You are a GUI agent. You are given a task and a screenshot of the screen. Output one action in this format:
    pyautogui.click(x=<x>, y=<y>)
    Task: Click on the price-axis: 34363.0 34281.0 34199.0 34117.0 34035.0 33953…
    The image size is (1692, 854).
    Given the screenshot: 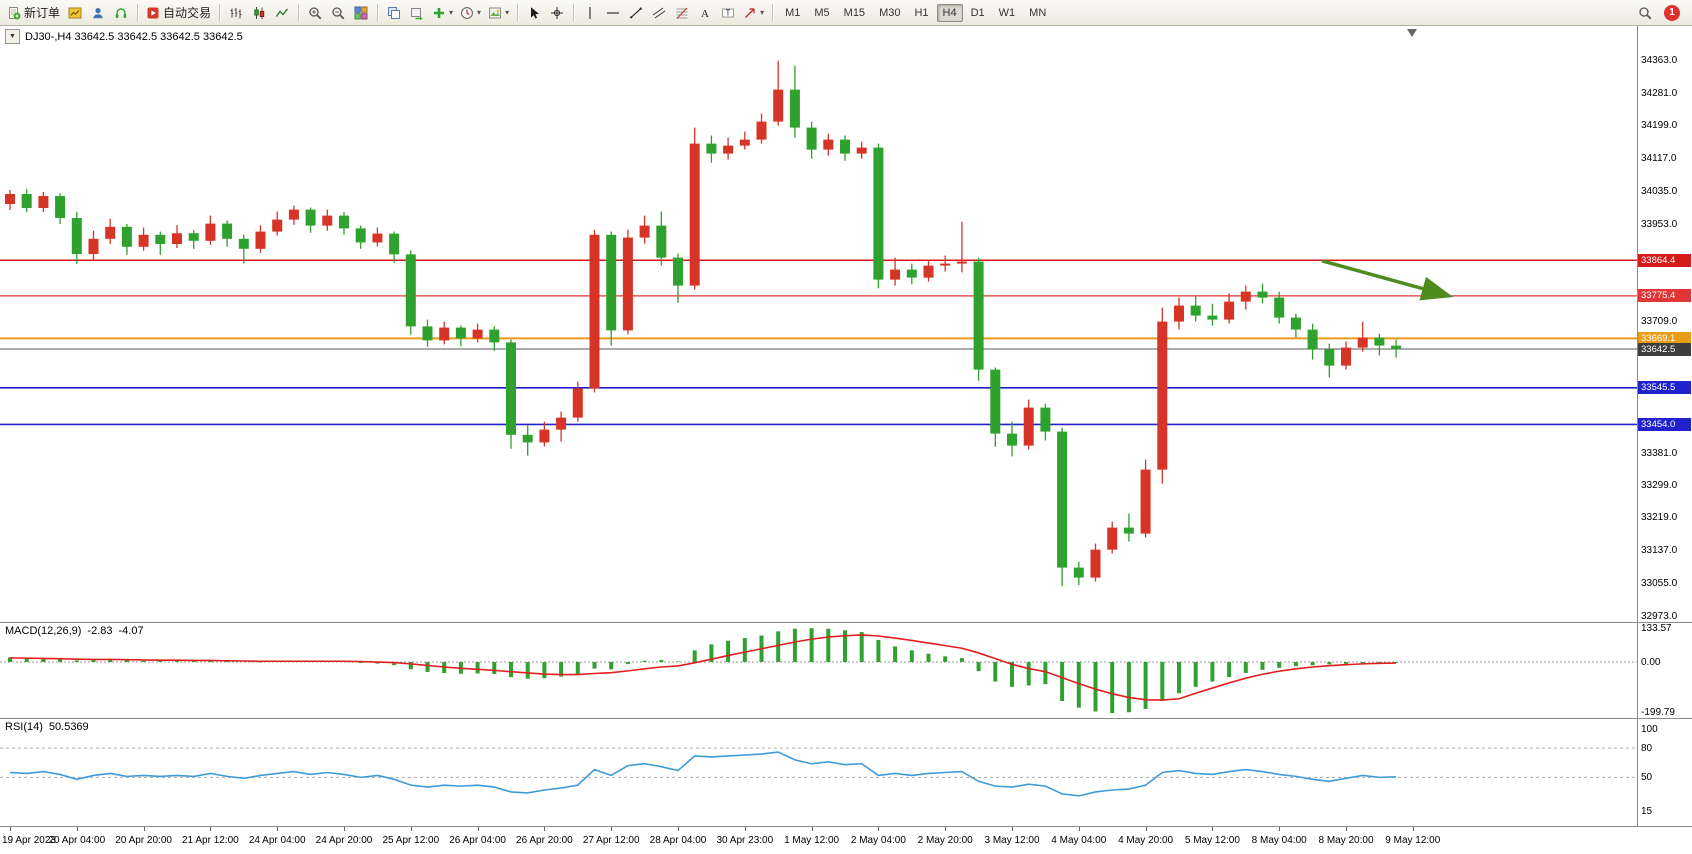 What is the action you would take?
    pyautogui.click(x=1664, y=324)
    